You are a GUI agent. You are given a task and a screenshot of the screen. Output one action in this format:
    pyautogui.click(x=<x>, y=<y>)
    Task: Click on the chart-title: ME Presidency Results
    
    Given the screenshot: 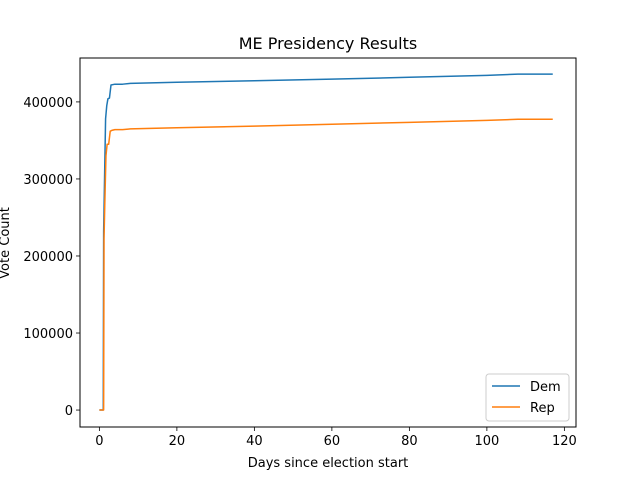 What is the action you would take?
    pyautogui.click(x=328, y=43)
    